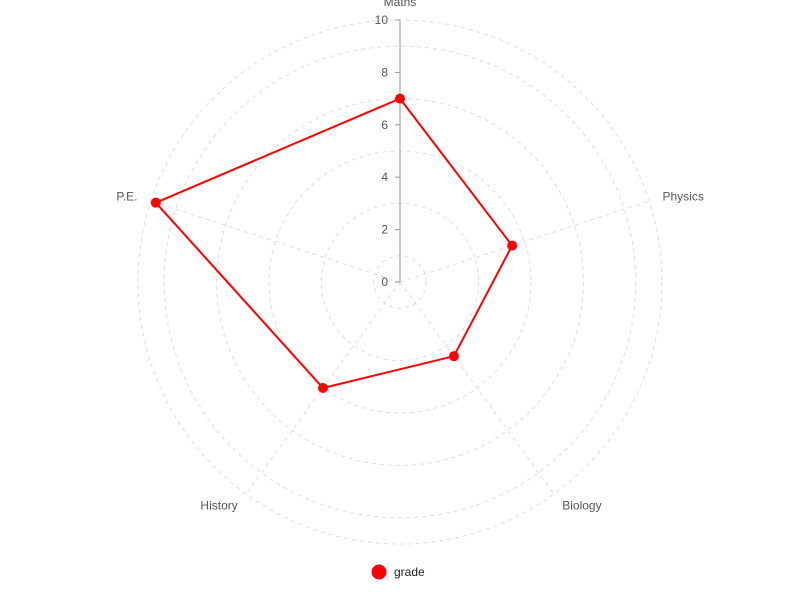  I want to click on legend: grade, so click(398, 572).